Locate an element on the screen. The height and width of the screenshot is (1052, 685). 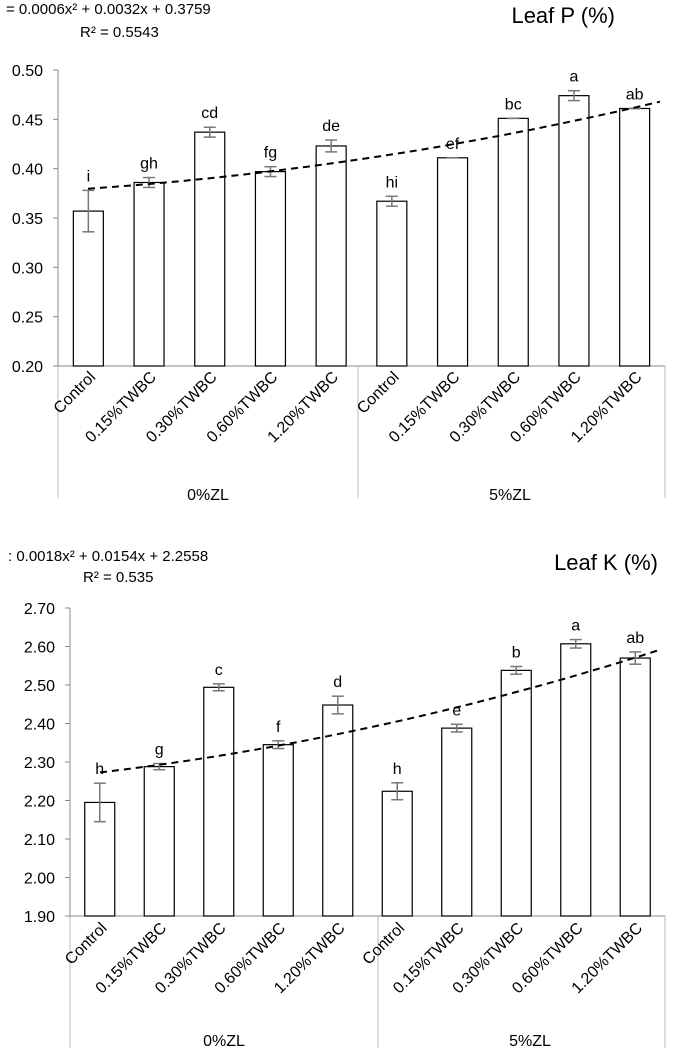
y-tick-label: 0.35 is located at coordinates (27, 219).